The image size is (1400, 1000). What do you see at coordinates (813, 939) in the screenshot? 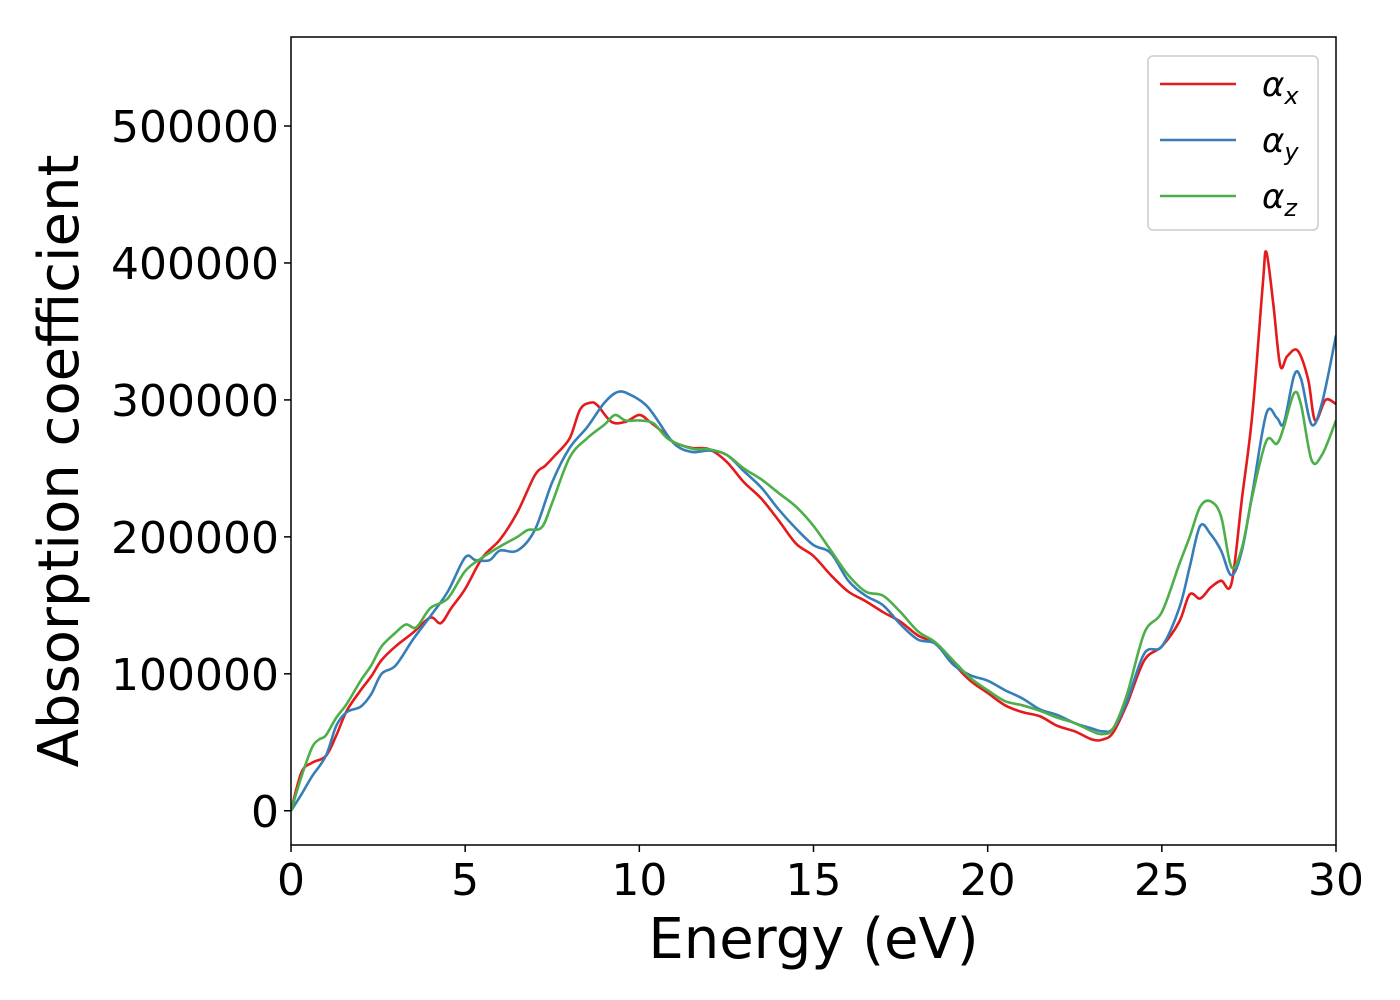
I see `x-axis-title: Energy (eV)` at bounding box center [813, 939].